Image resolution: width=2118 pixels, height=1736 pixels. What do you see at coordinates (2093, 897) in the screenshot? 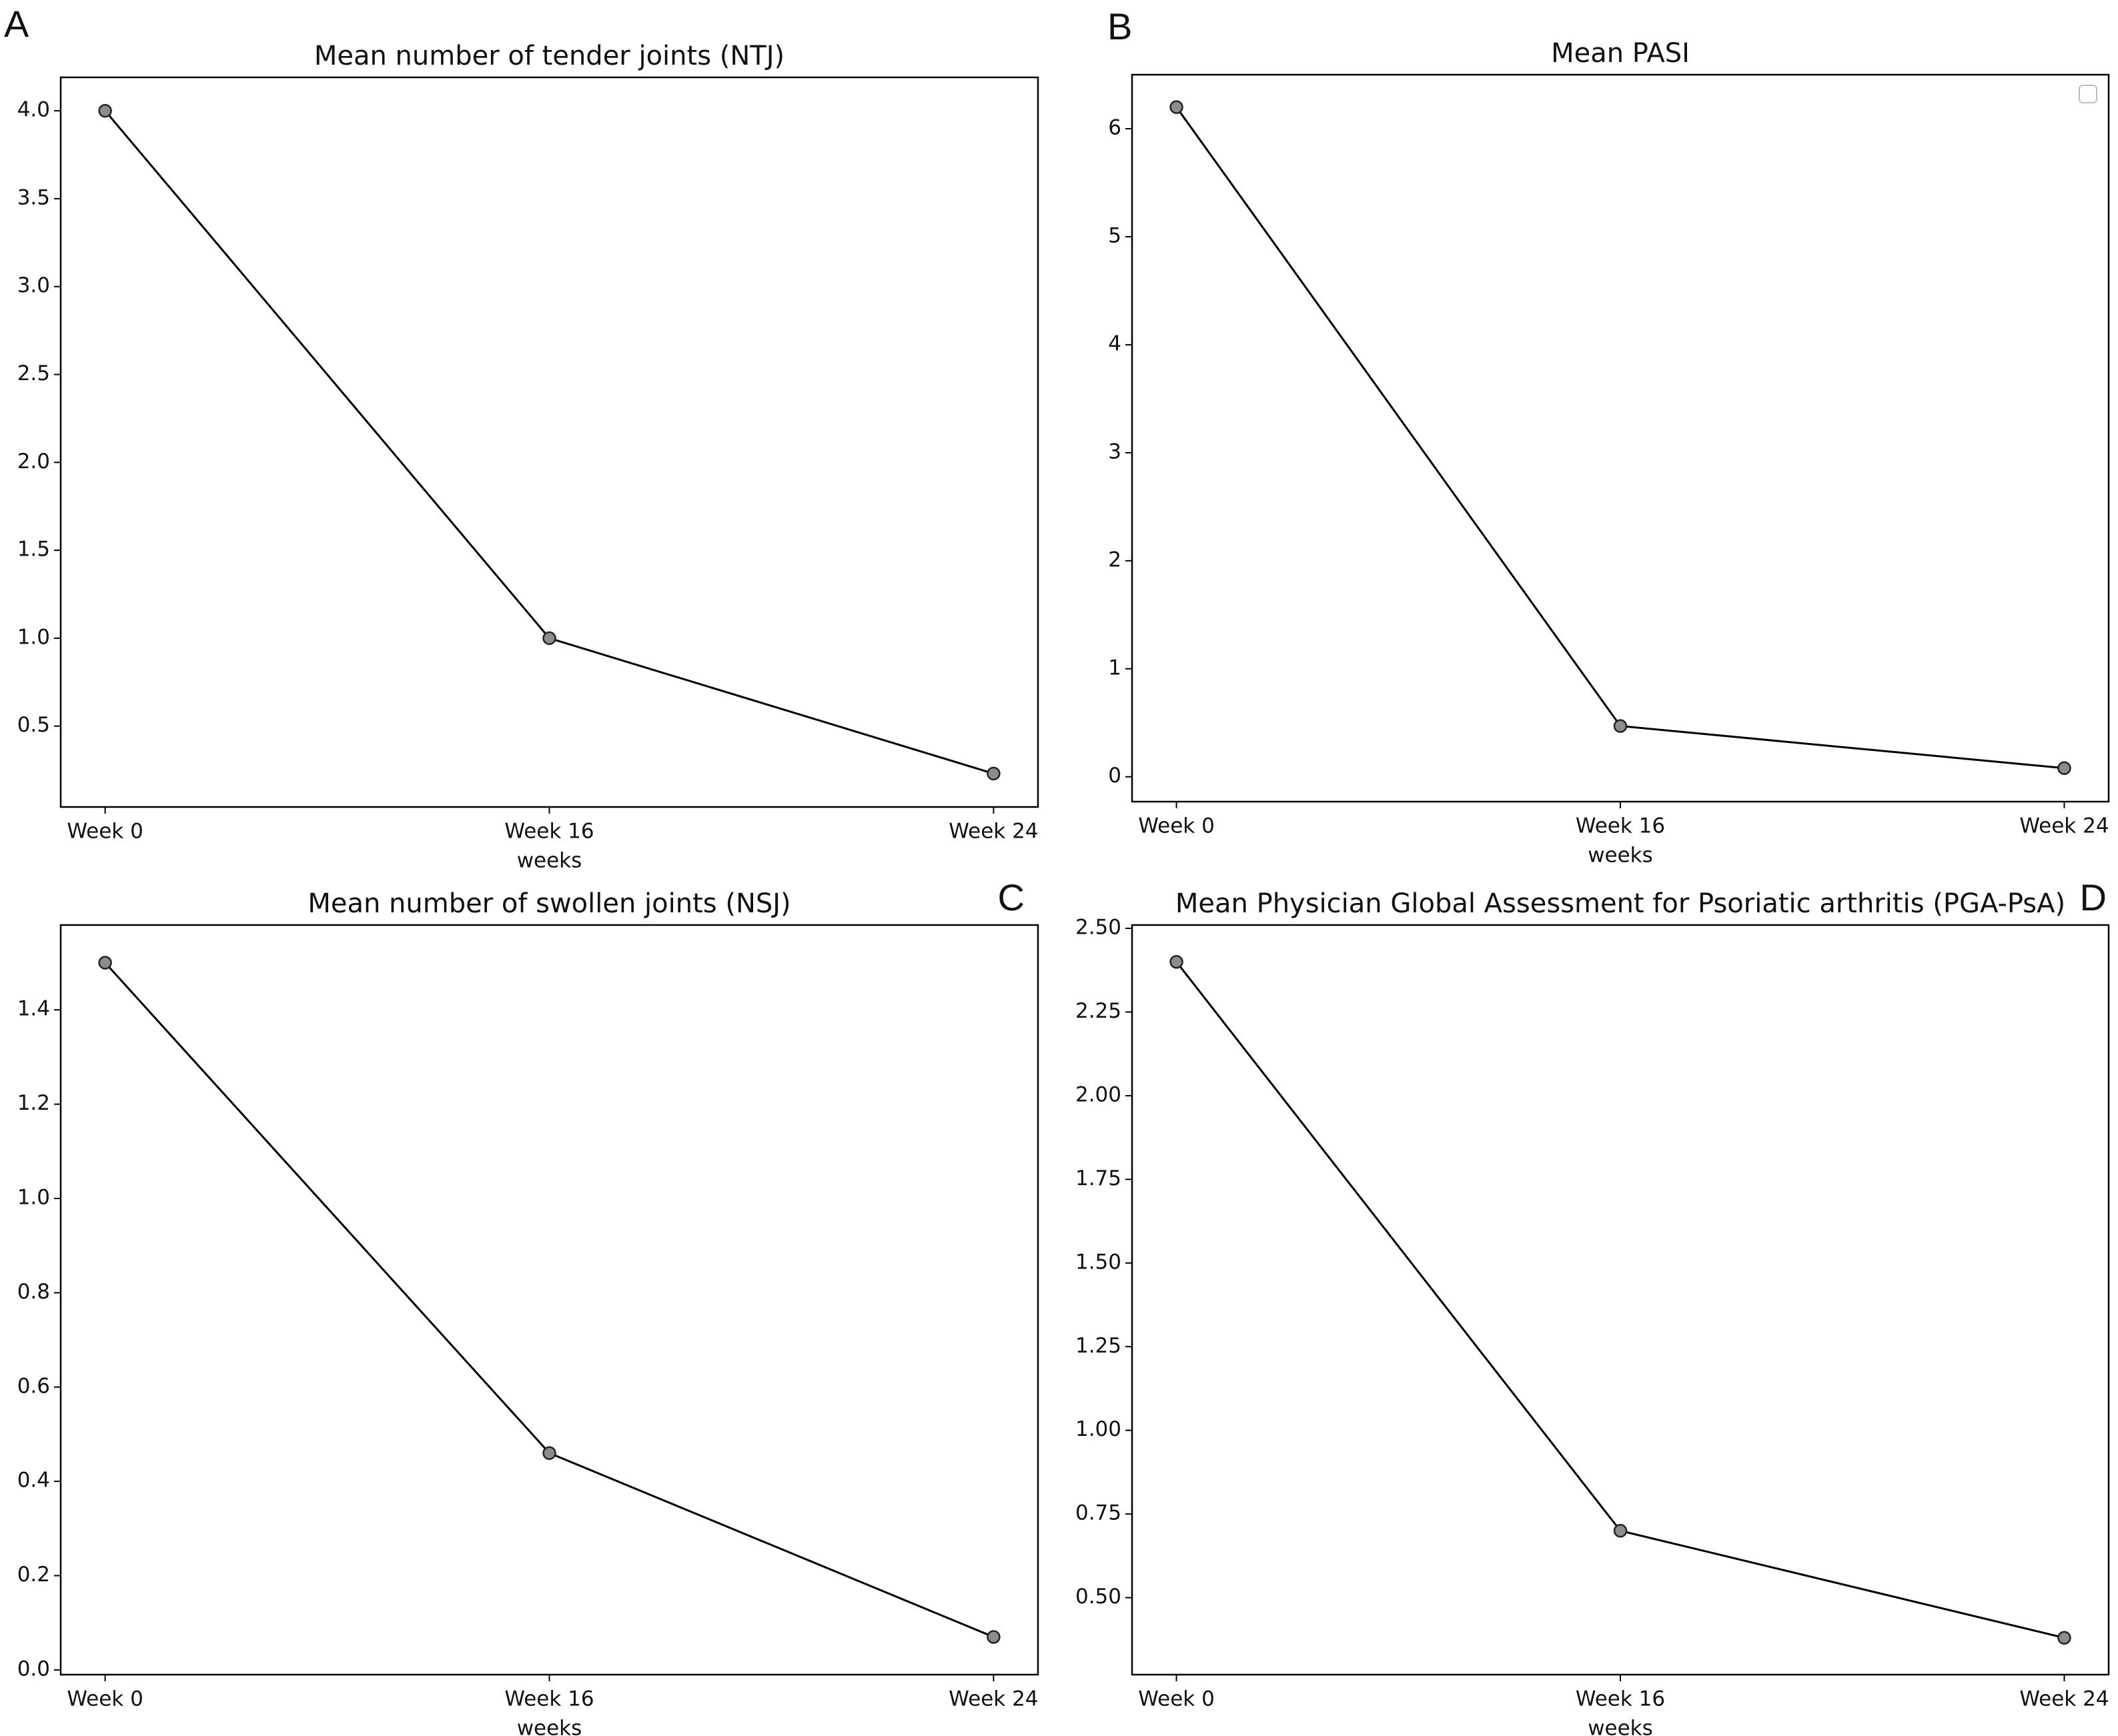
I see `panel-label: D` at bounding box center [2093, 897].